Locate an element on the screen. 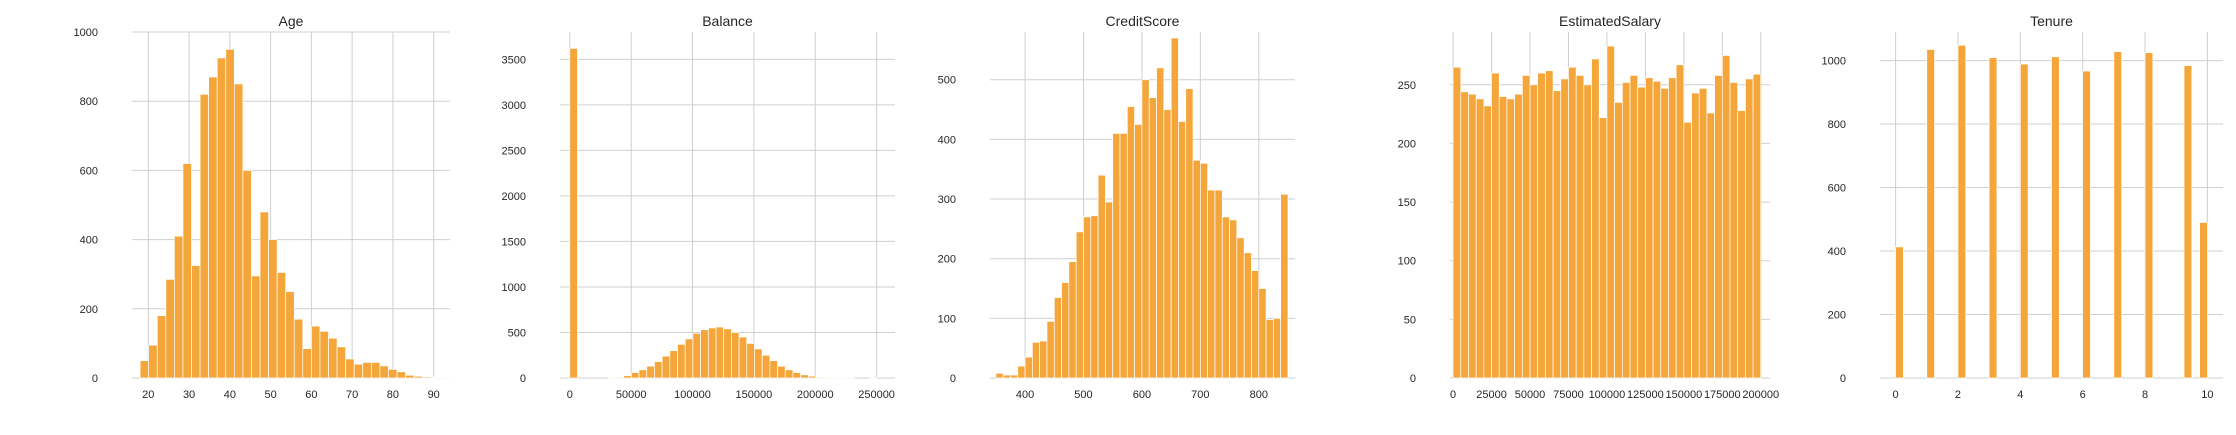 This screenshot has height=435, width=2236. x-tick-label: 8 is located at coordinates (2145, 395).